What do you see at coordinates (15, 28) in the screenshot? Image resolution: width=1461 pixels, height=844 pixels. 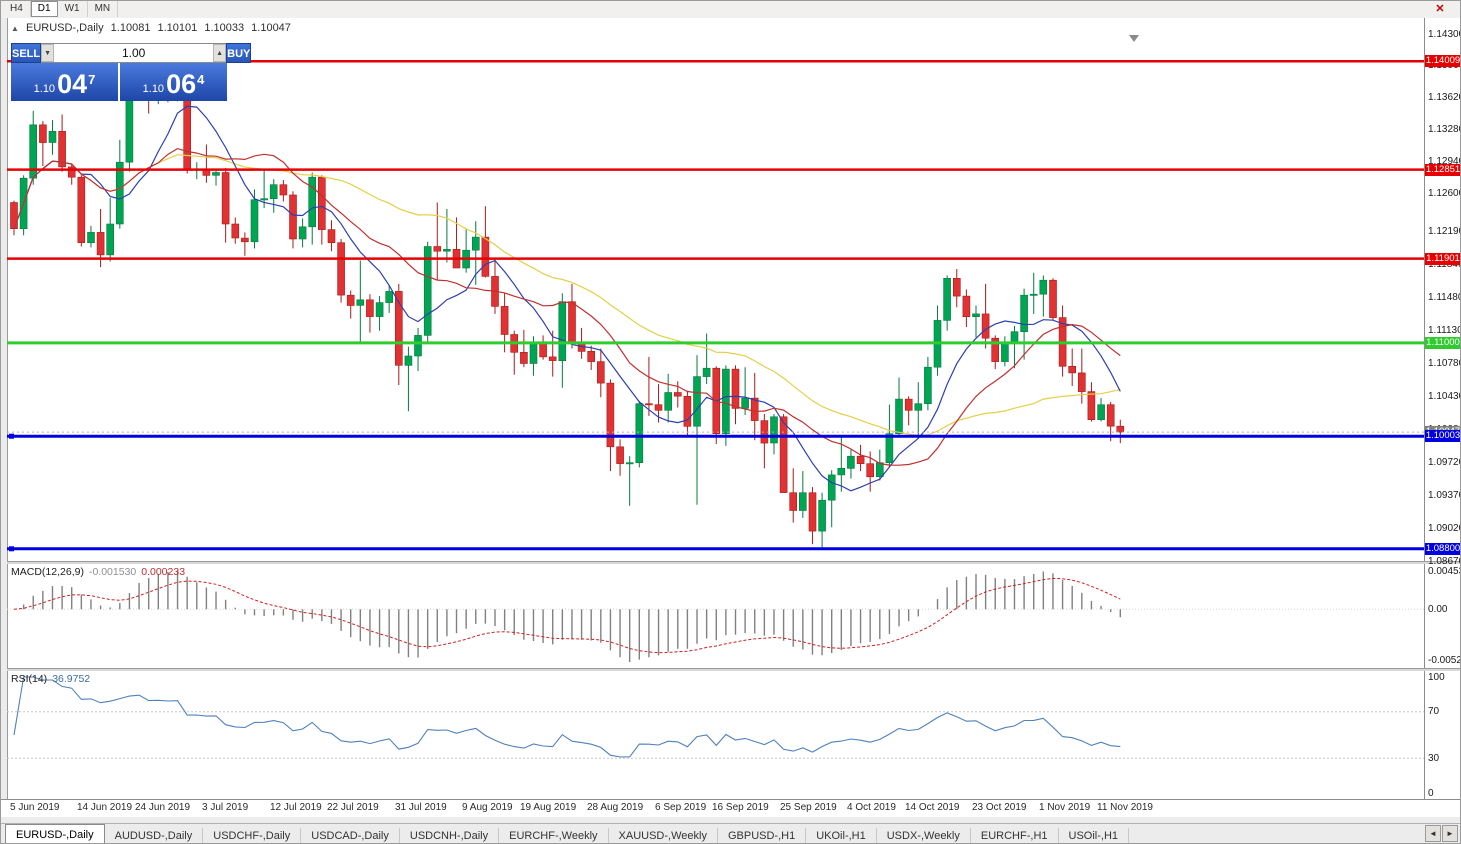 I see `one-click-toggle-icon: ▲` at bounding box center [15, 28].